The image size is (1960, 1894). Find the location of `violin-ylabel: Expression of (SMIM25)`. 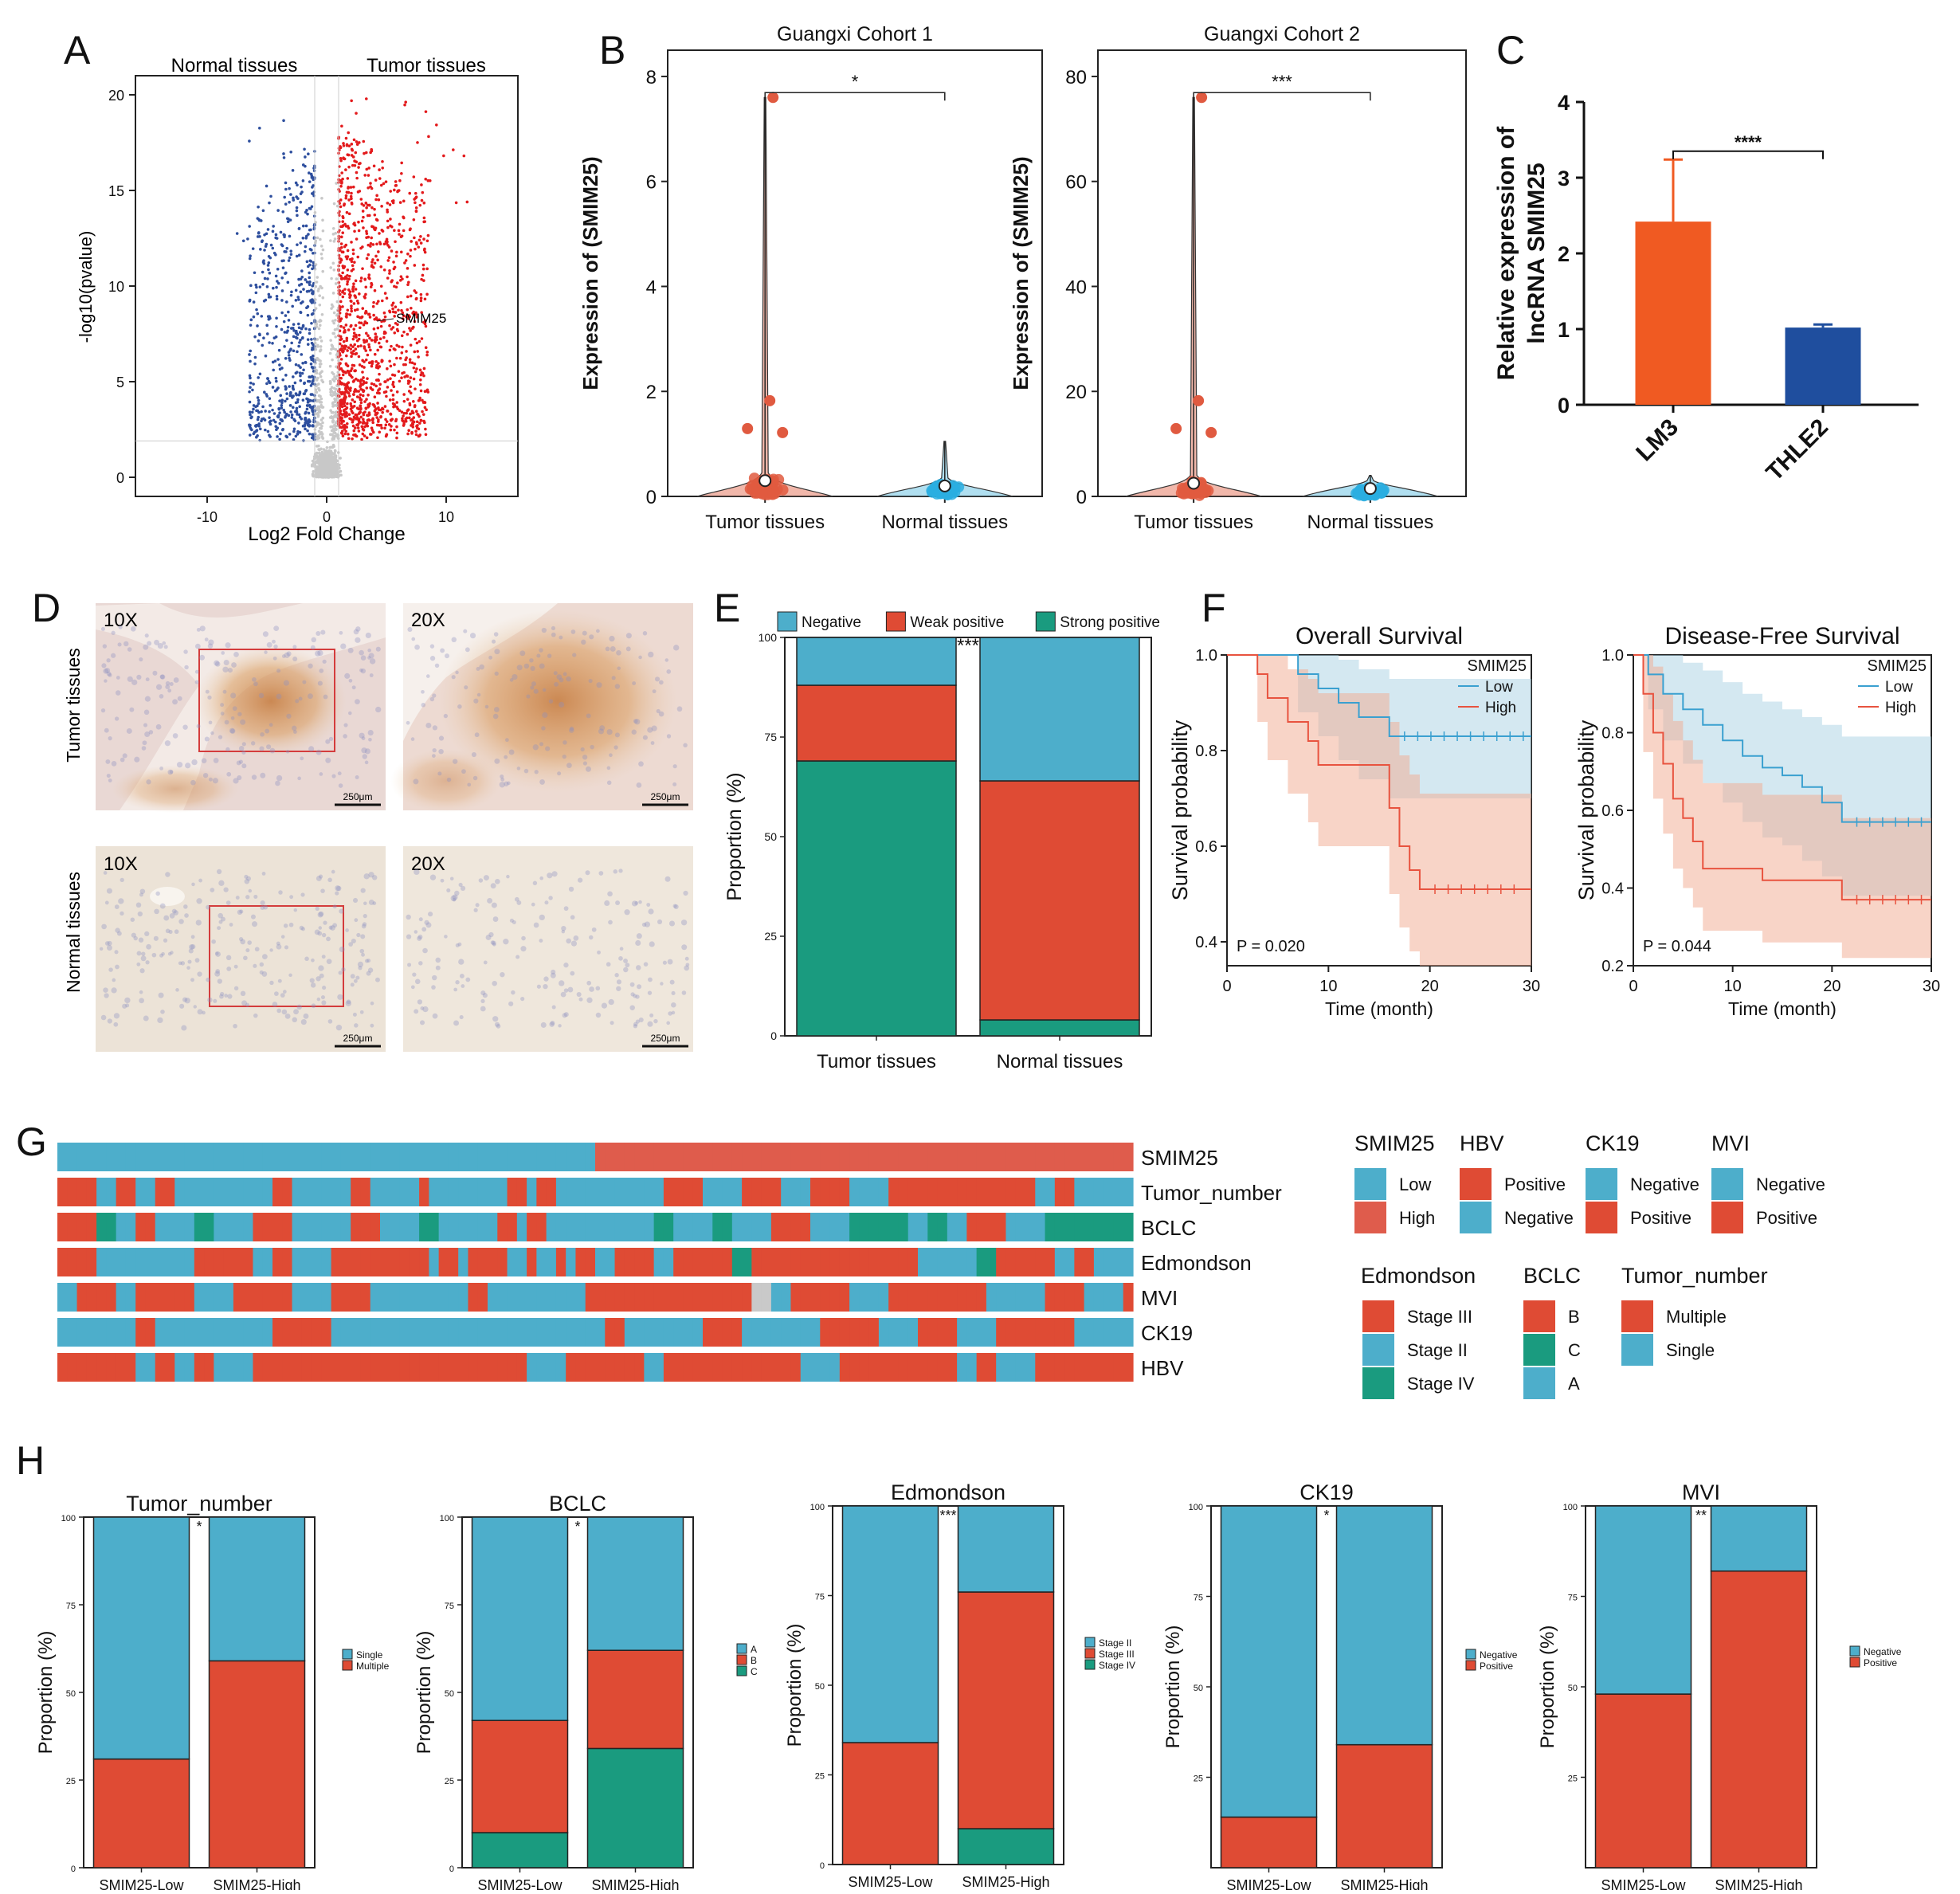

violin-ylabel: Expression of (SMIM25) is located at coordinates (590, 273).